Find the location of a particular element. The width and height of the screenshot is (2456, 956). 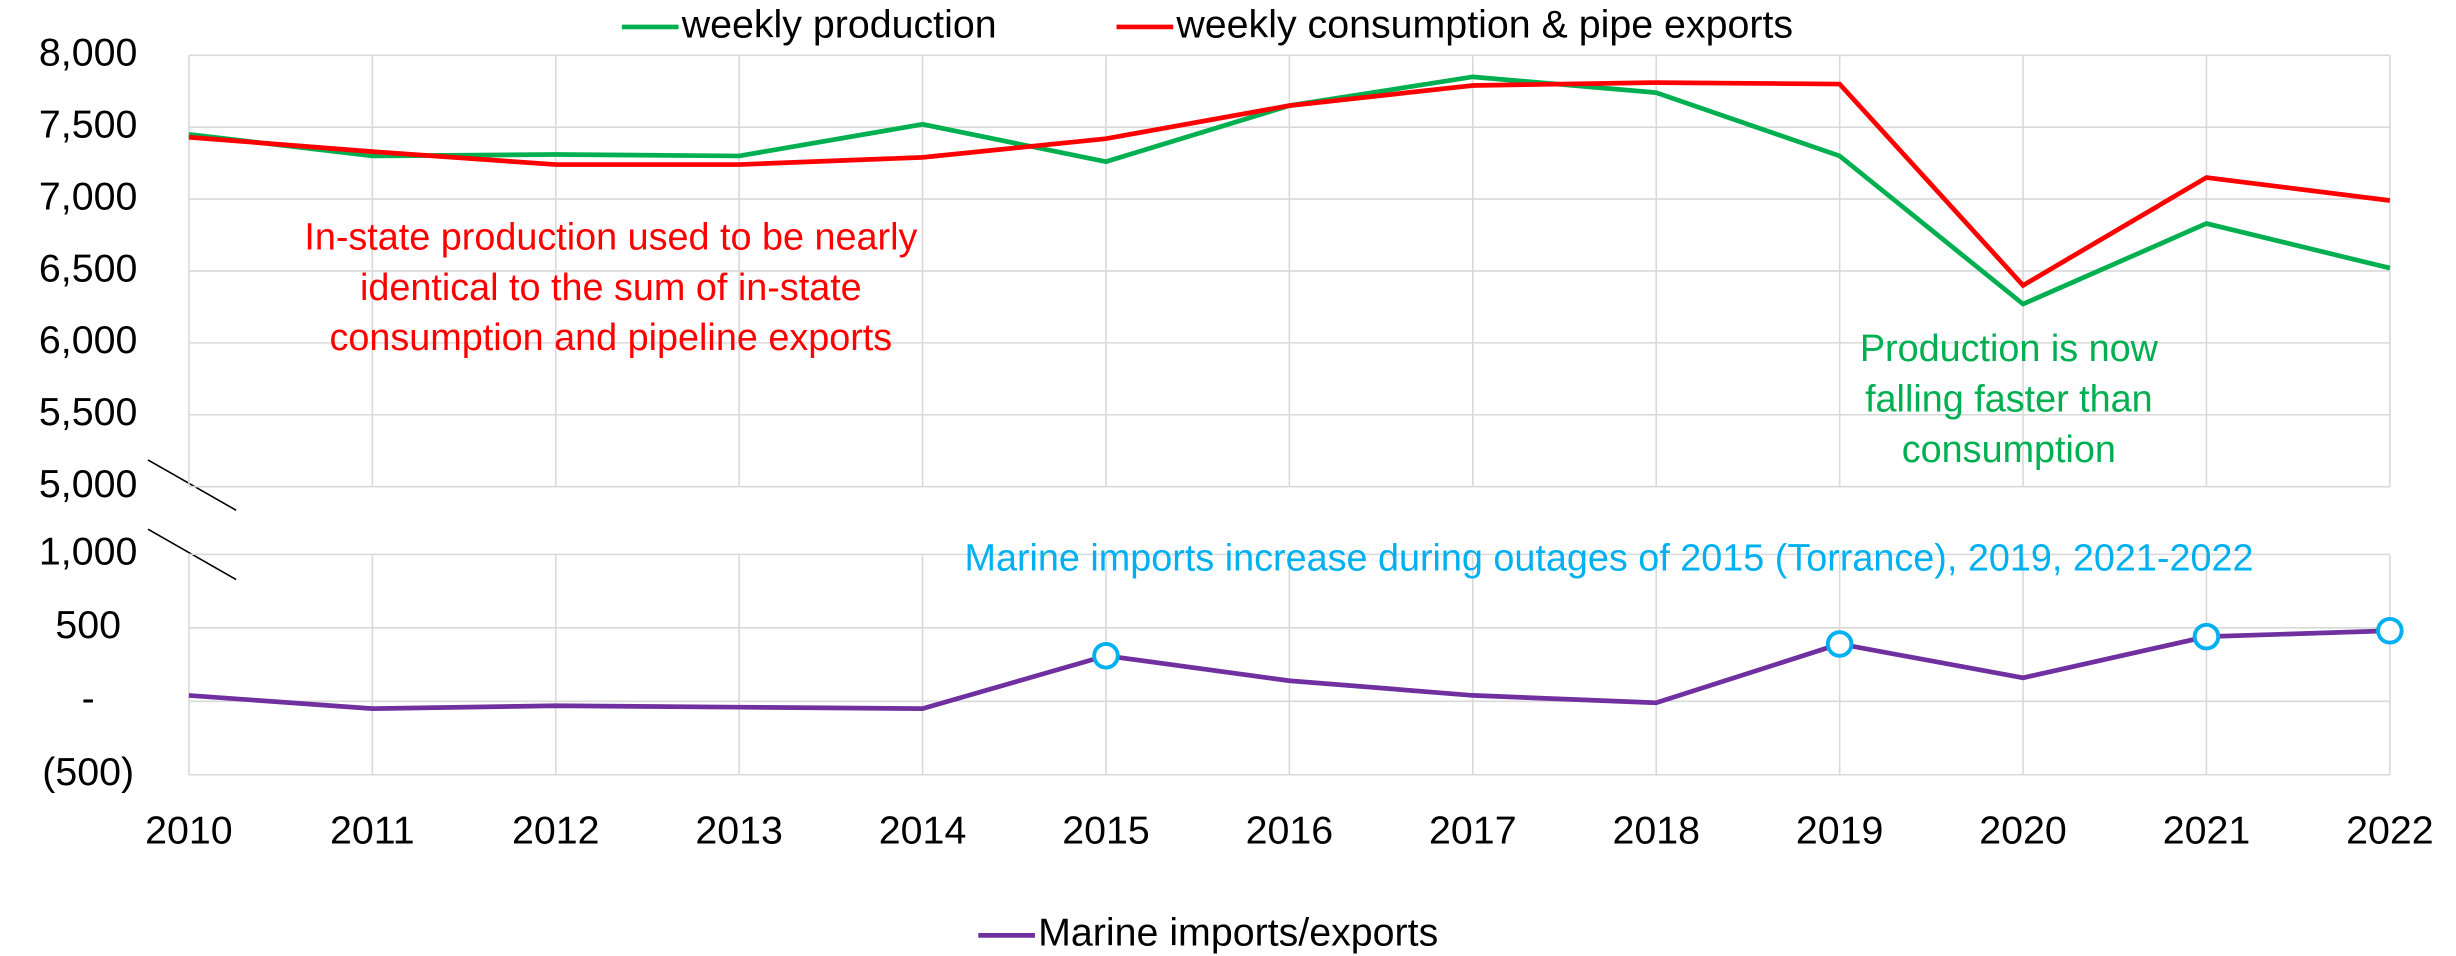

axis-break is located at coordinates (192, 485).